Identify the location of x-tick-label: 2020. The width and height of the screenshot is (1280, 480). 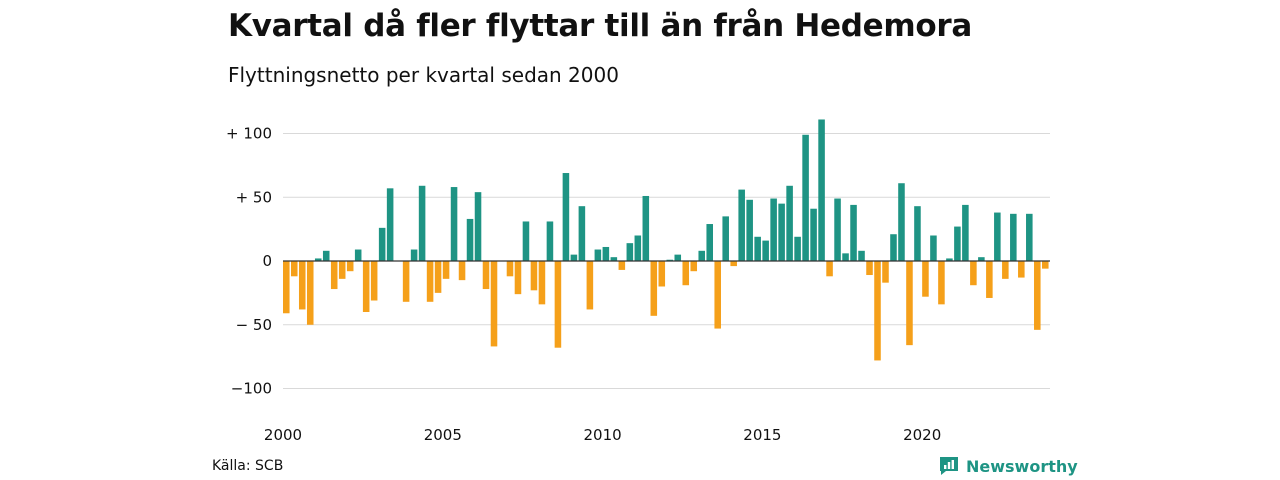
(922, 435).